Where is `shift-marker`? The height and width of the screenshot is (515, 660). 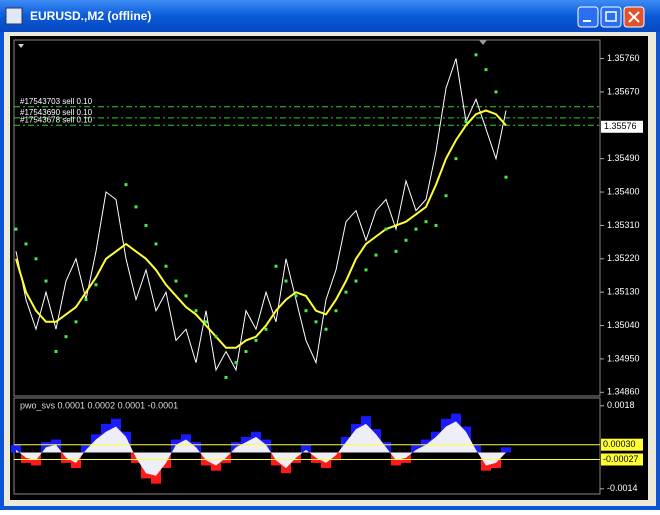 shift-marker is located at coordinates (483, 42).